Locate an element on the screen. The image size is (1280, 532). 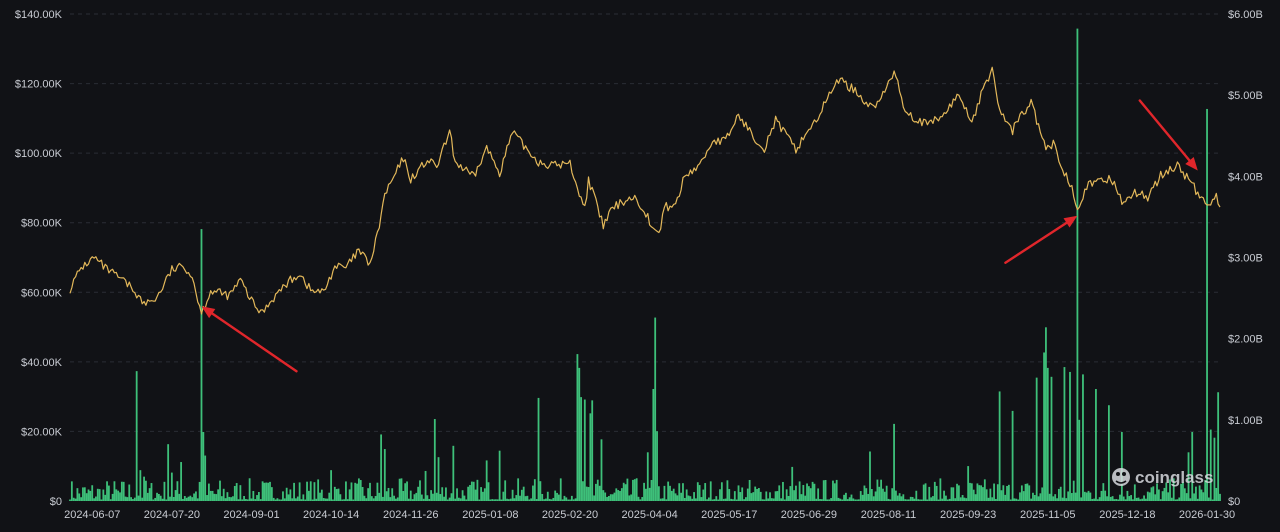
x-axis-tick-label: 2024-07-20 is located at coordinates (172, 515).